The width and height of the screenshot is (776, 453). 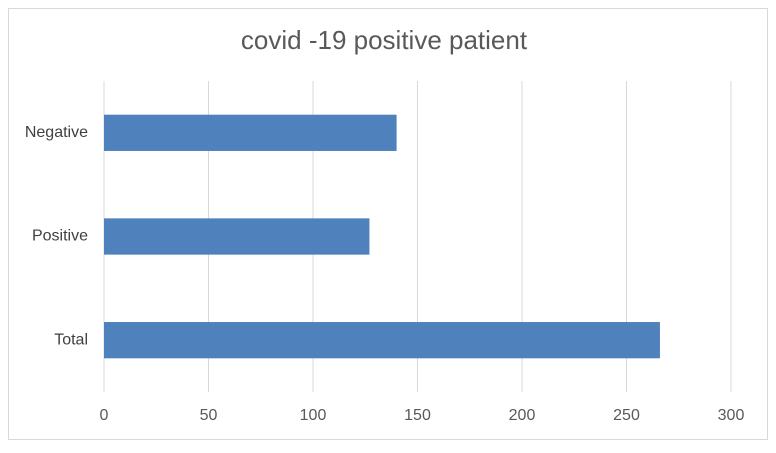 I want to click on x-tick-label: 0, so click(x=104, y=415).